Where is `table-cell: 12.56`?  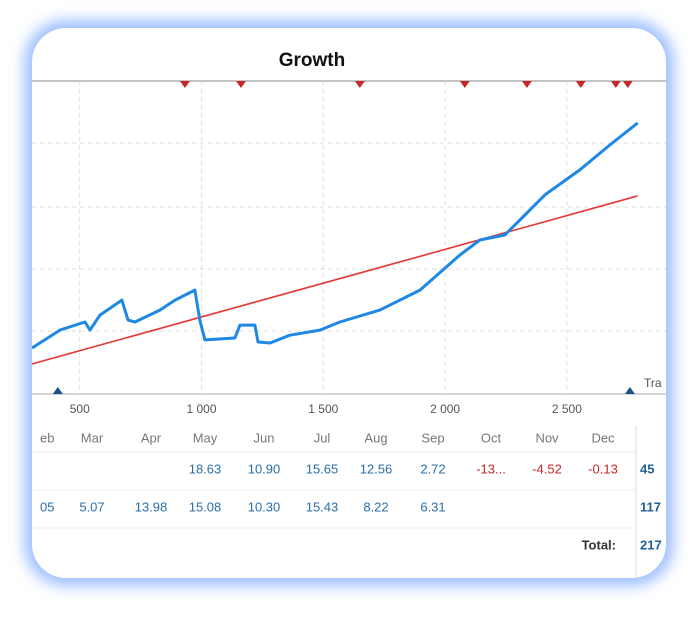 table-cell: 12.56 is located at coordinates (376, 468).